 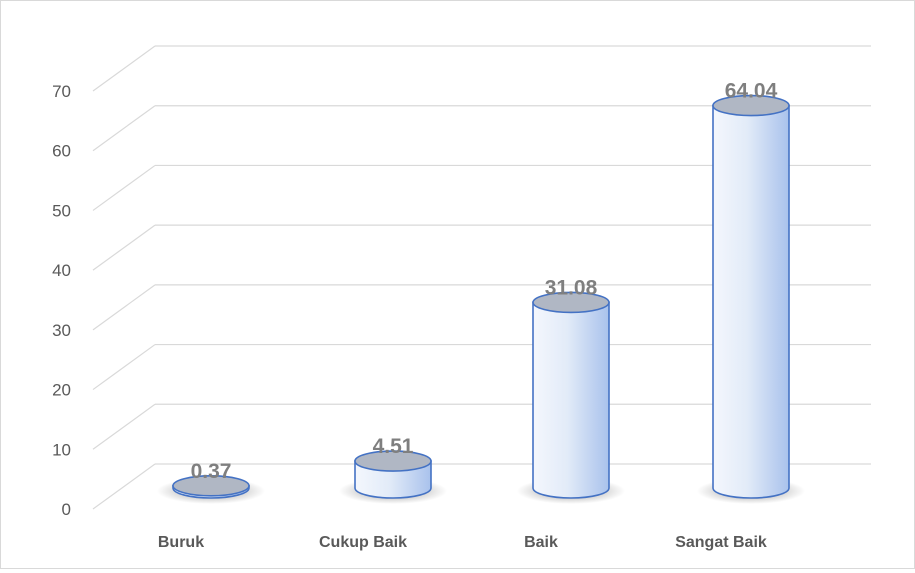 I want to click on data-label: 4.51, so click(x=393, y=446).